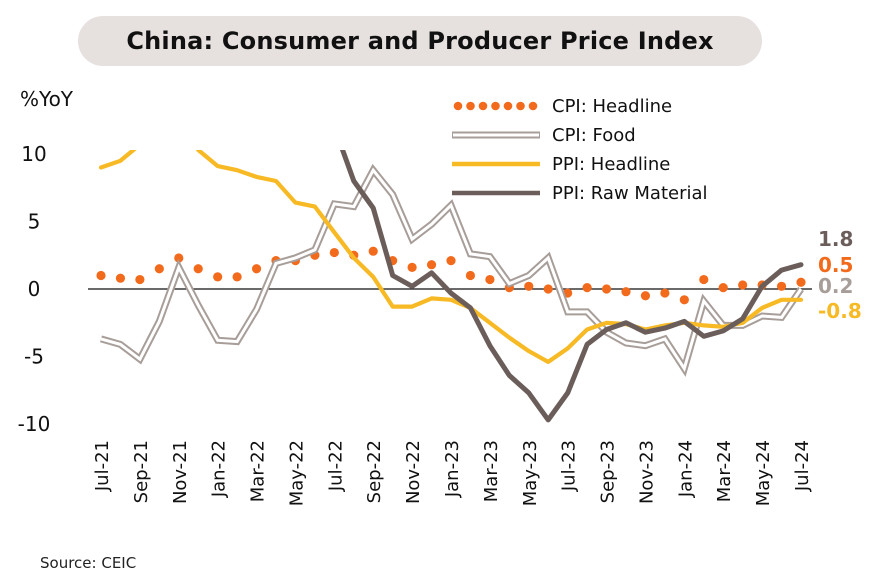 The height and width of the screenshot is (580, 870). I want to click on x-tick-label: Nov-21, so click(180, 472).